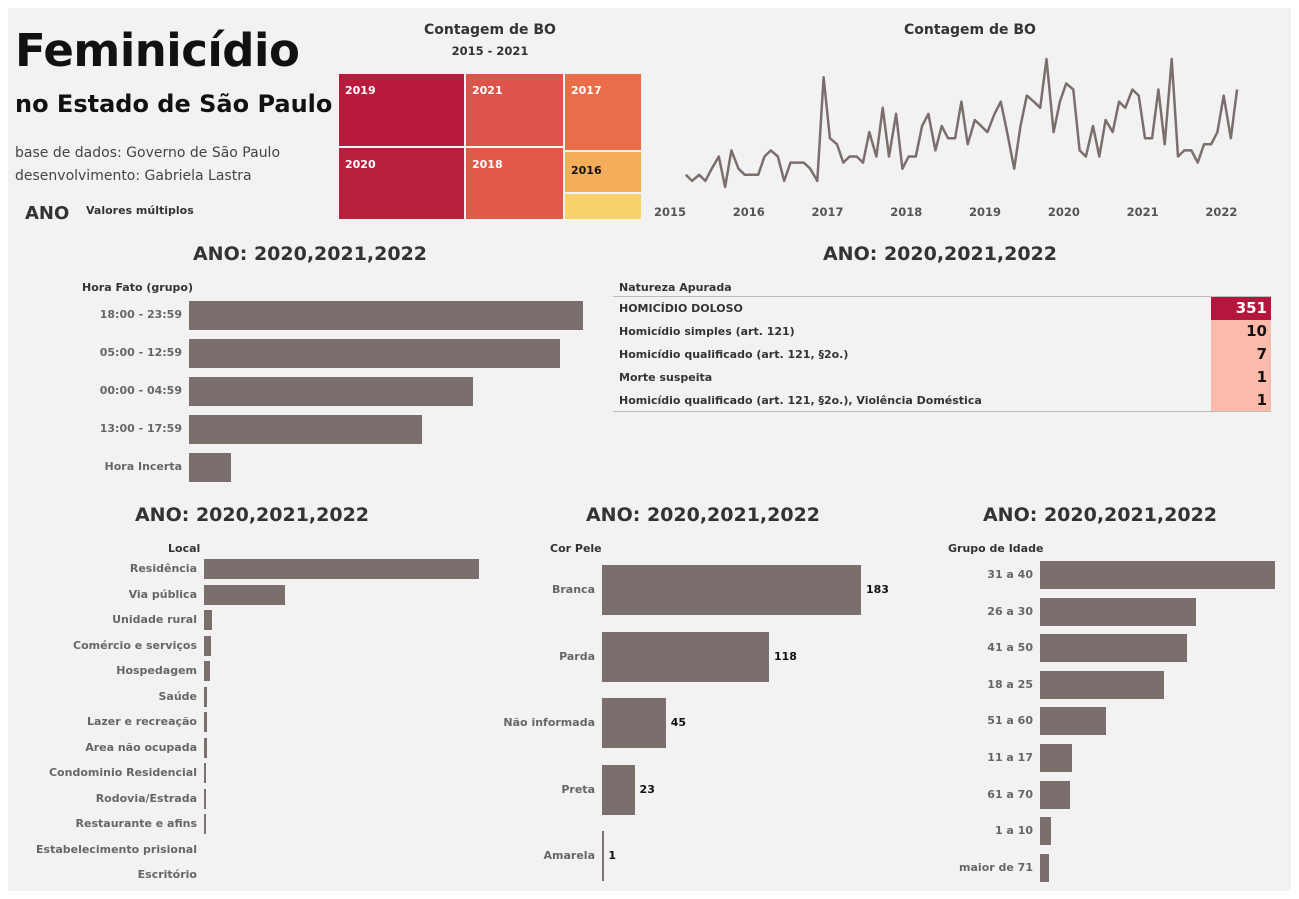  What do you see at coordinates (1143, 212) in the screenshot?
I see `x-tick-label: 2021` at bounding box center [1143, 212].